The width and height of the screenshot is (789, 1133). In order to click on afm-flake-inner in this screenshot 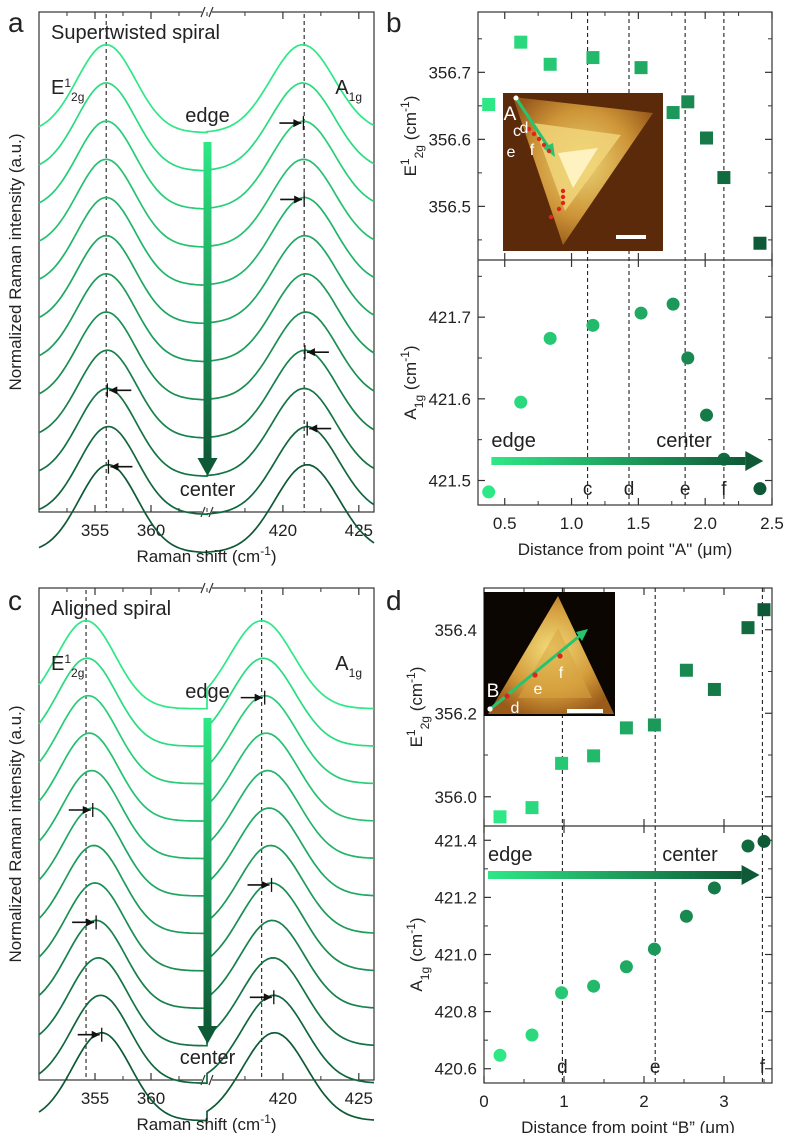, I will do `click(555, 663)`.